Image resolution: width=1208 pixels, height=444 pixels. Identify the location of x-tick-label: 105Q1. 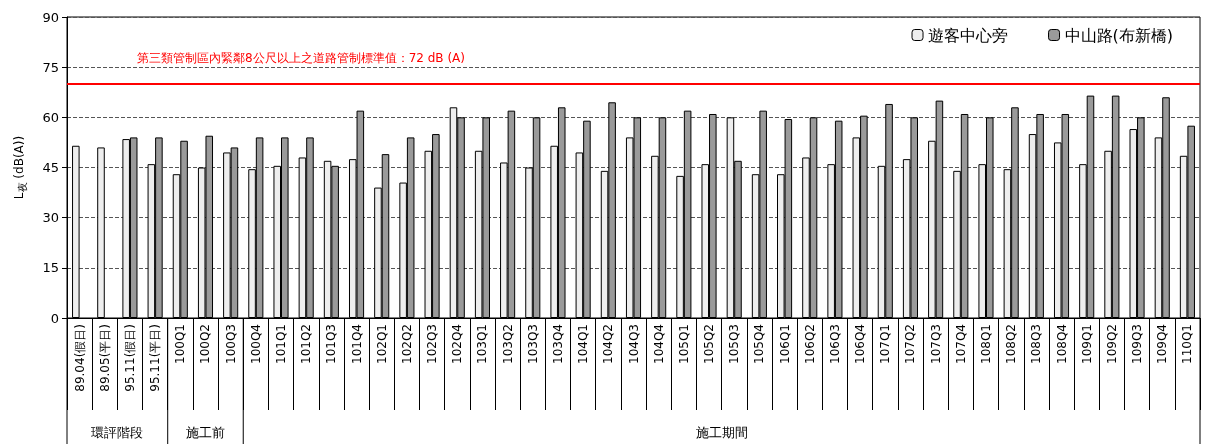
(683, 344).